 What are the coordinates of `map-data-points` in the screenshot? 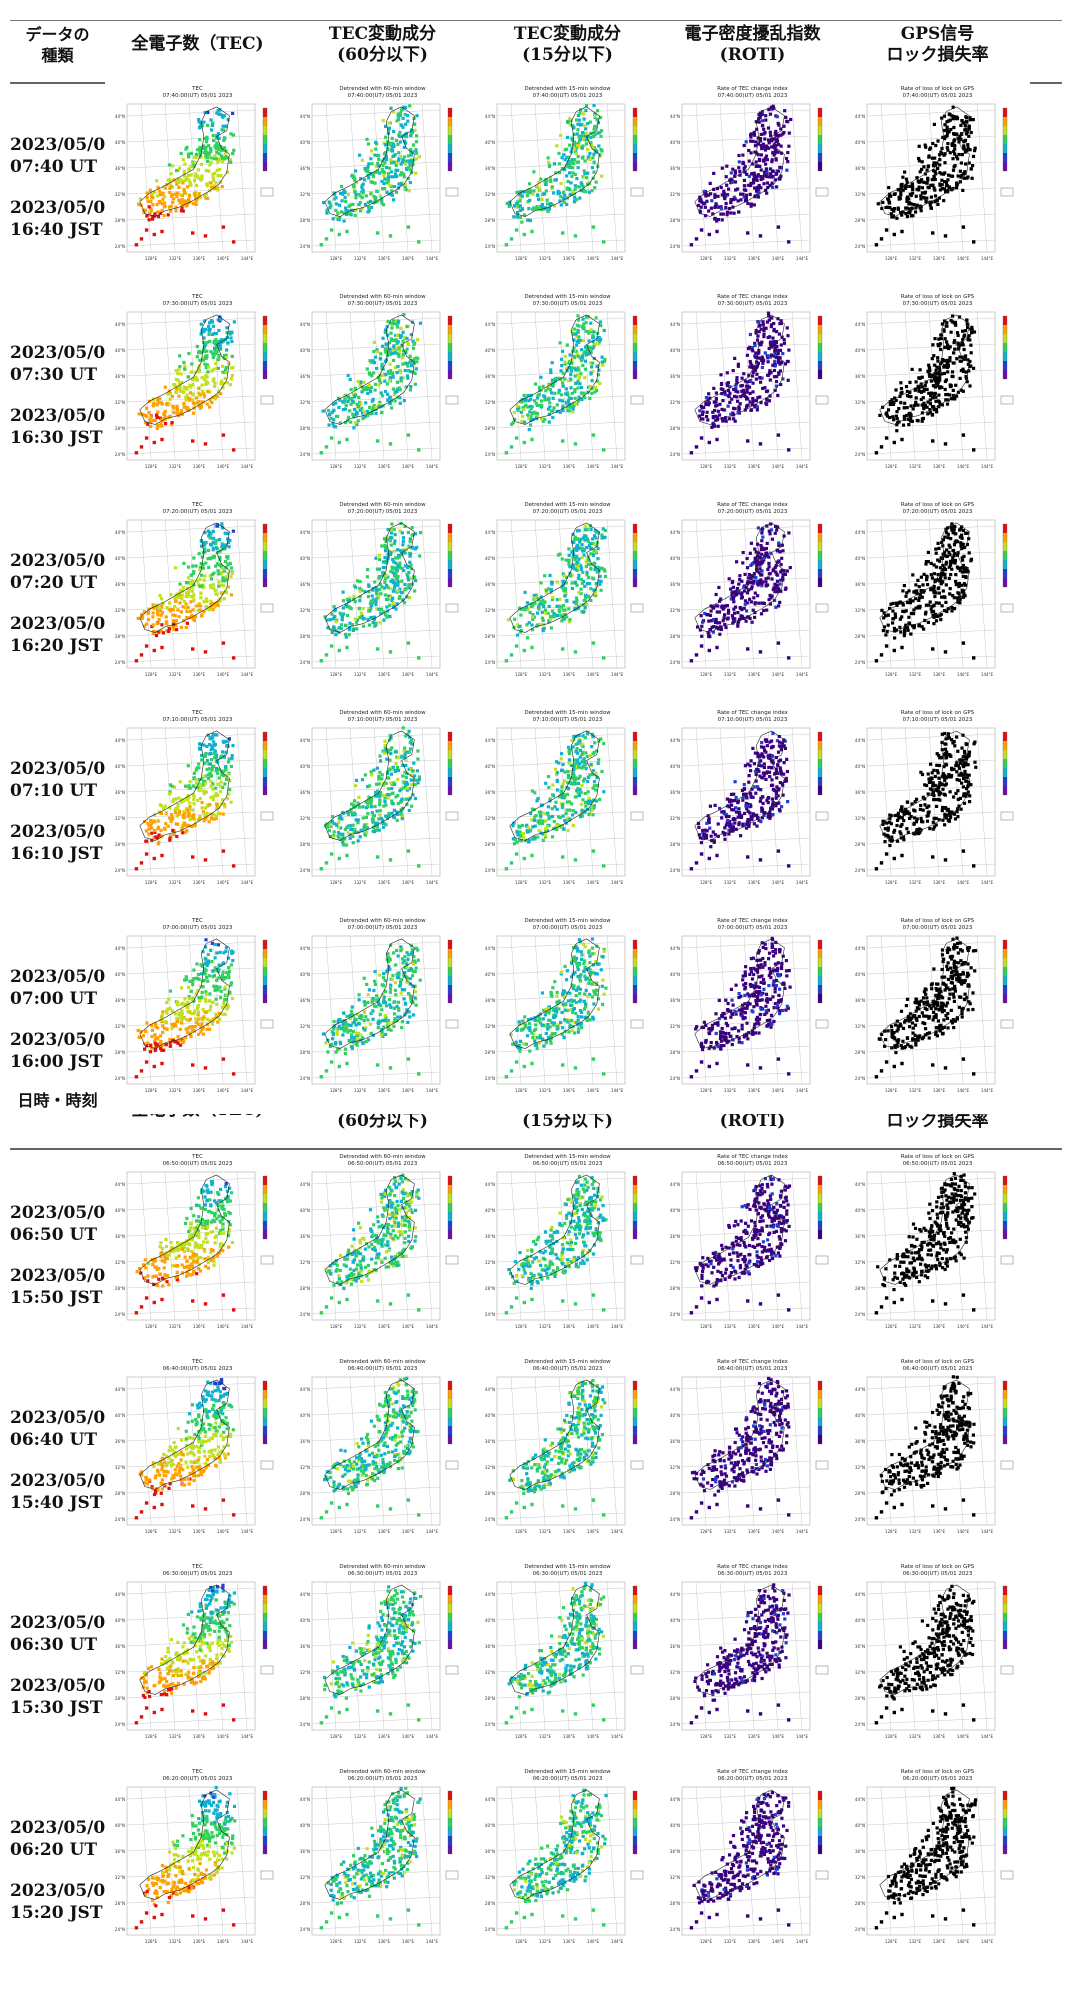 It's located at (740, 1860).